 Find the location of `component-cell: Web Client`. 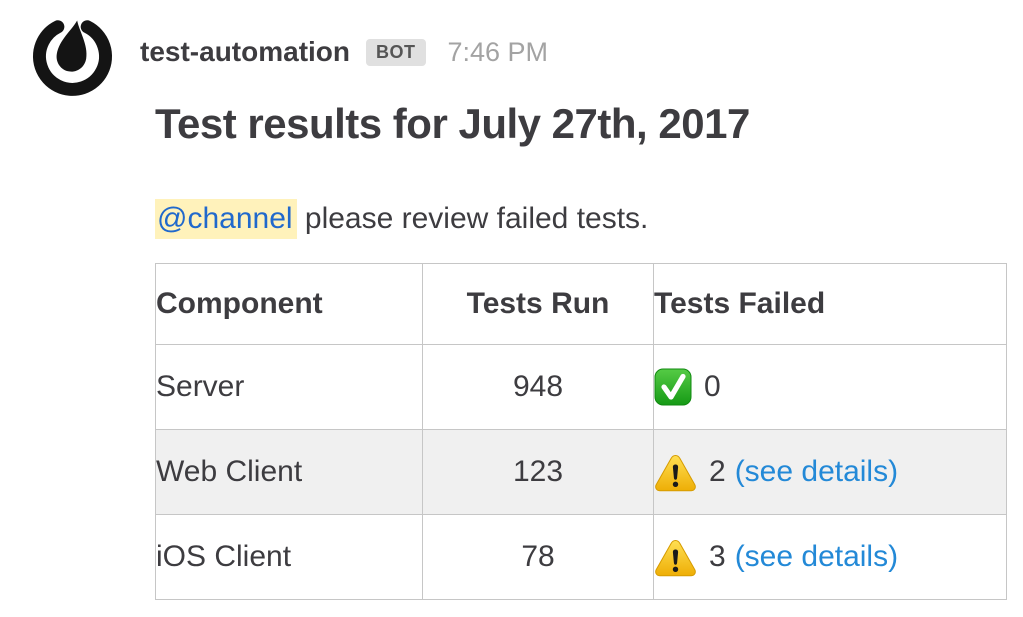

component-cell: Web Client is located at coordinates (289, 472).